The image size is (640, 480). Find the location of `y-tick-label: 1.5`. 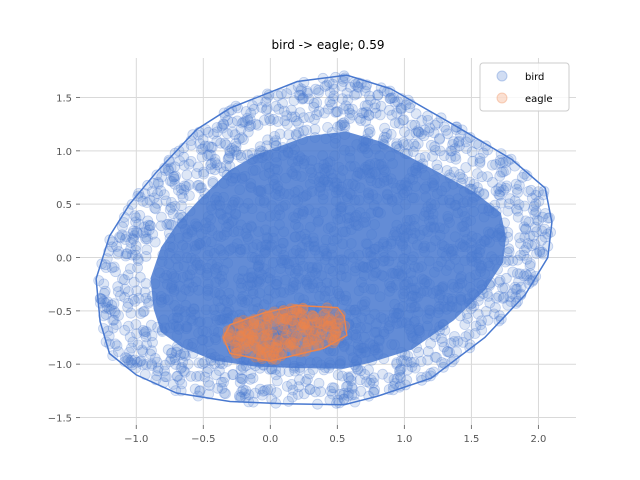

y-tick-label: 1.5 is located at coordinates (64, 98).